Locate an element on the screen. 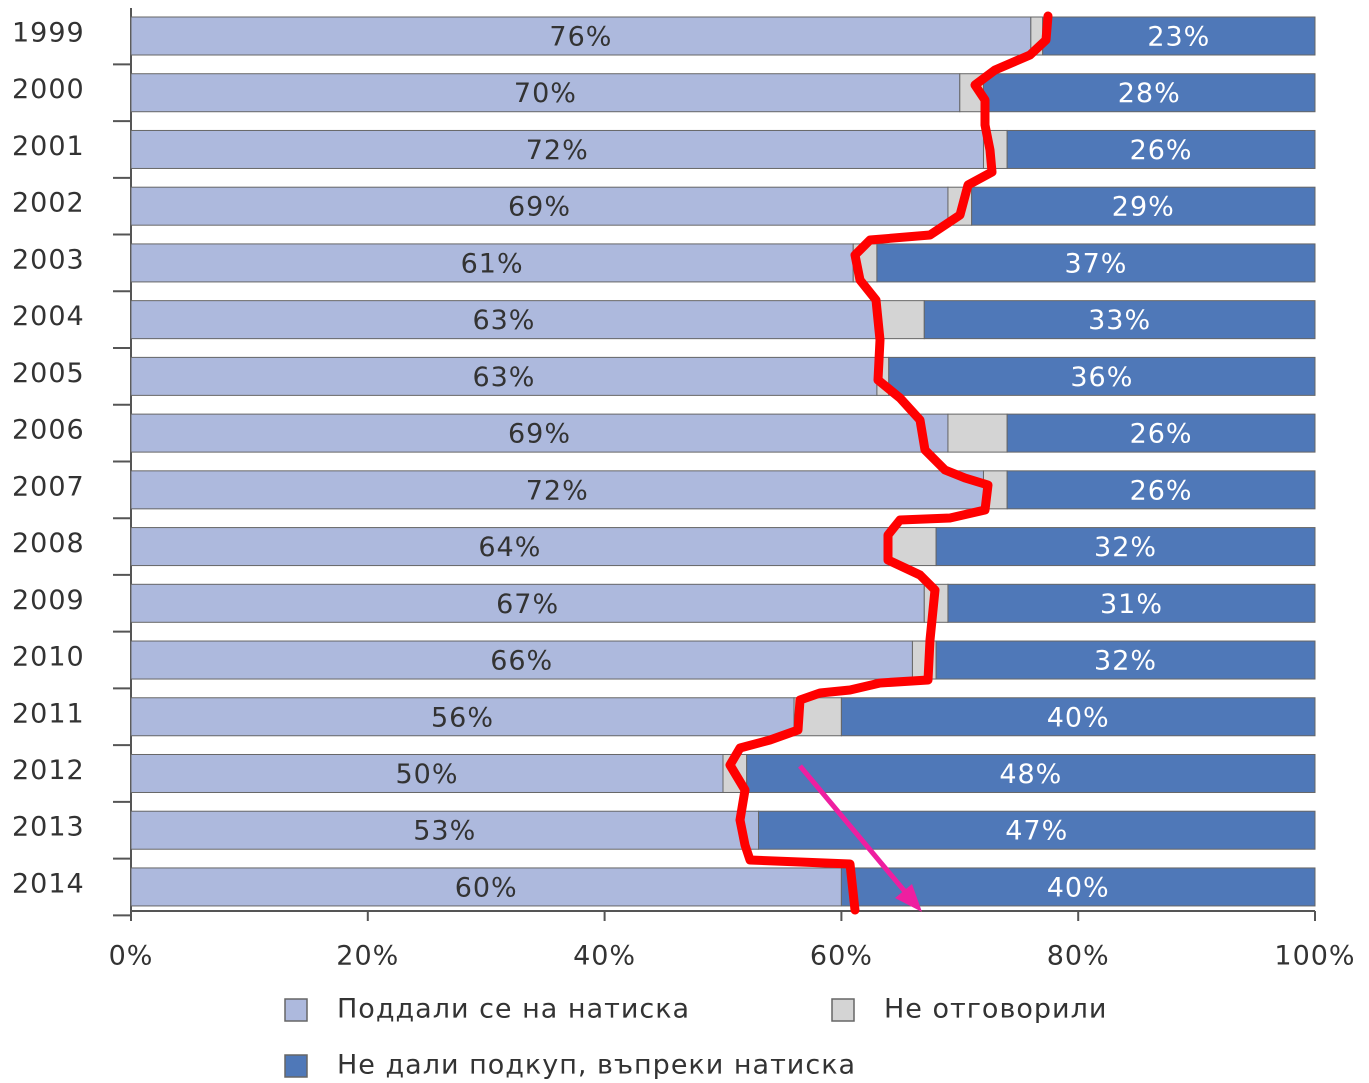 Image resolution: width=1369 pixels, height=1083 pixels. data-label: 56% is located at coordinates (462, 717).